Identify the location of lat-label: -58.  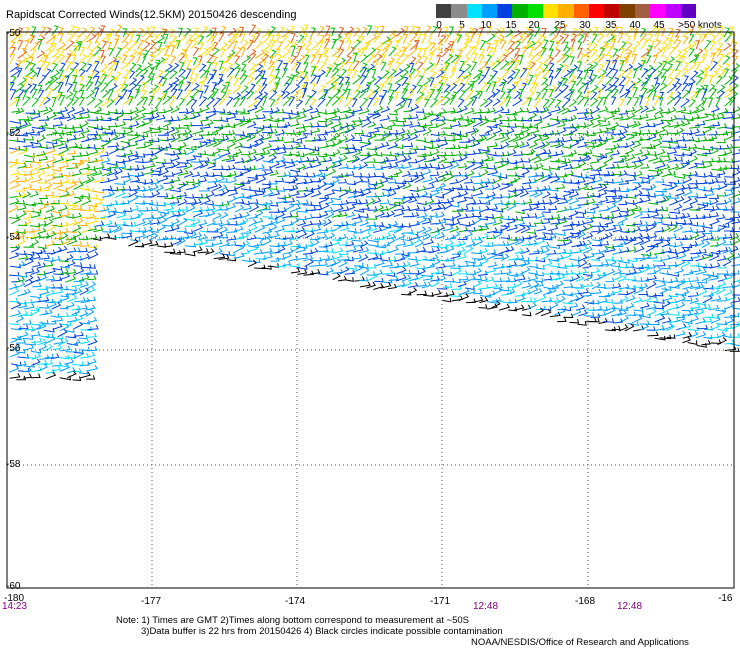
(13, 464).